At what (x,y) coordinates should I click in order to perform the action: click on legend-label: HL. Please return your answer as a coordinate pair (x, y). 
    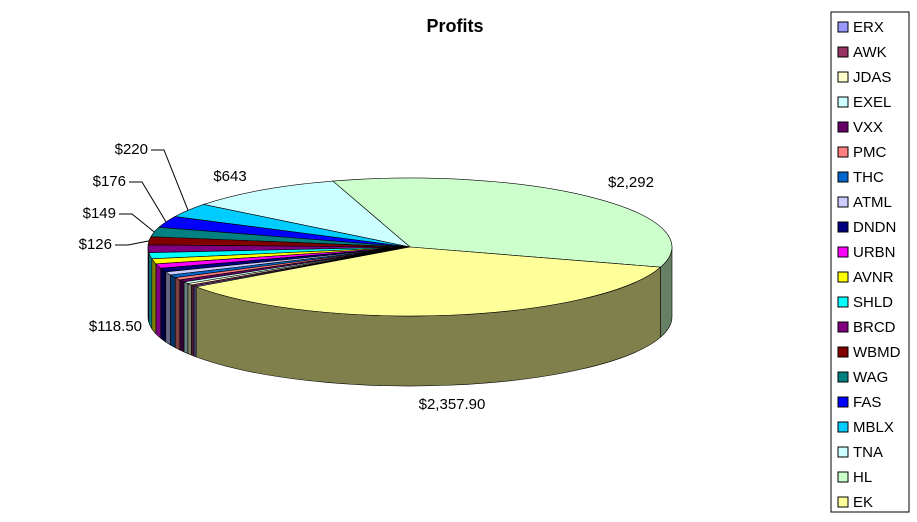
    Looking at the image, I should click on (862, 477).